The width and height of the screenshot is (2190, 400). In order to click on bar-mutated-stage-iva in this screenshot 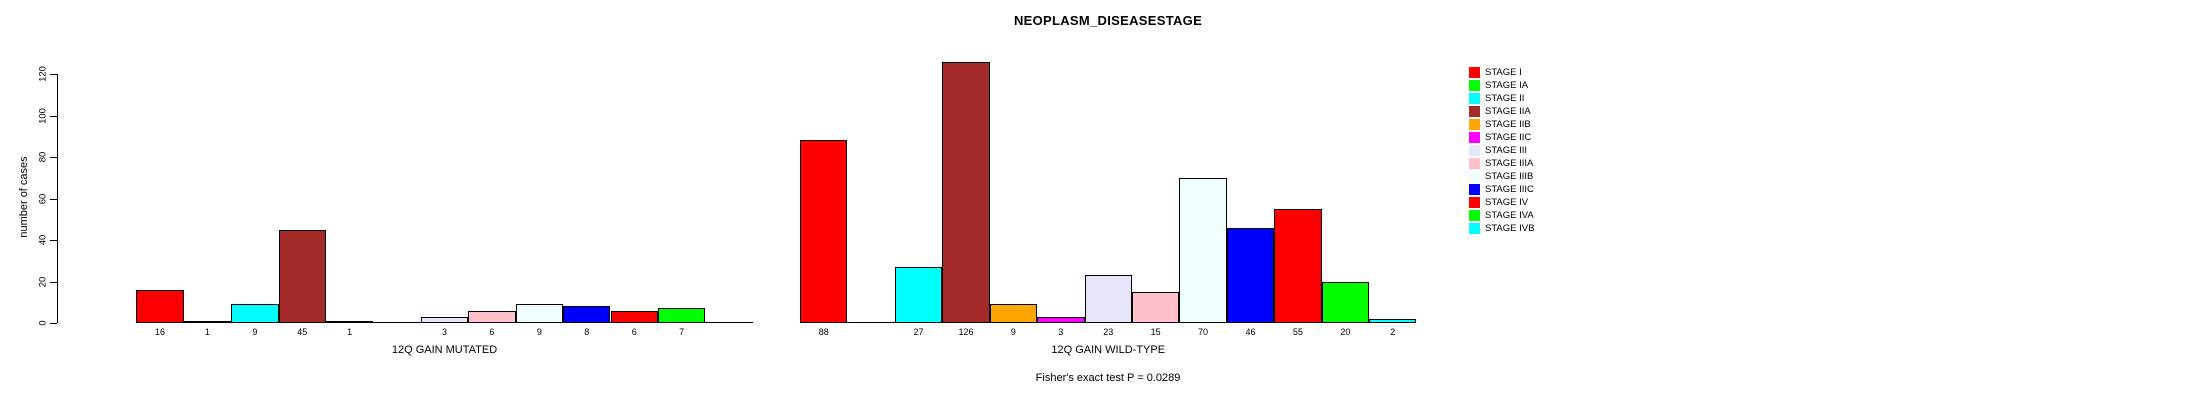, I will do `click(681, 315)`.